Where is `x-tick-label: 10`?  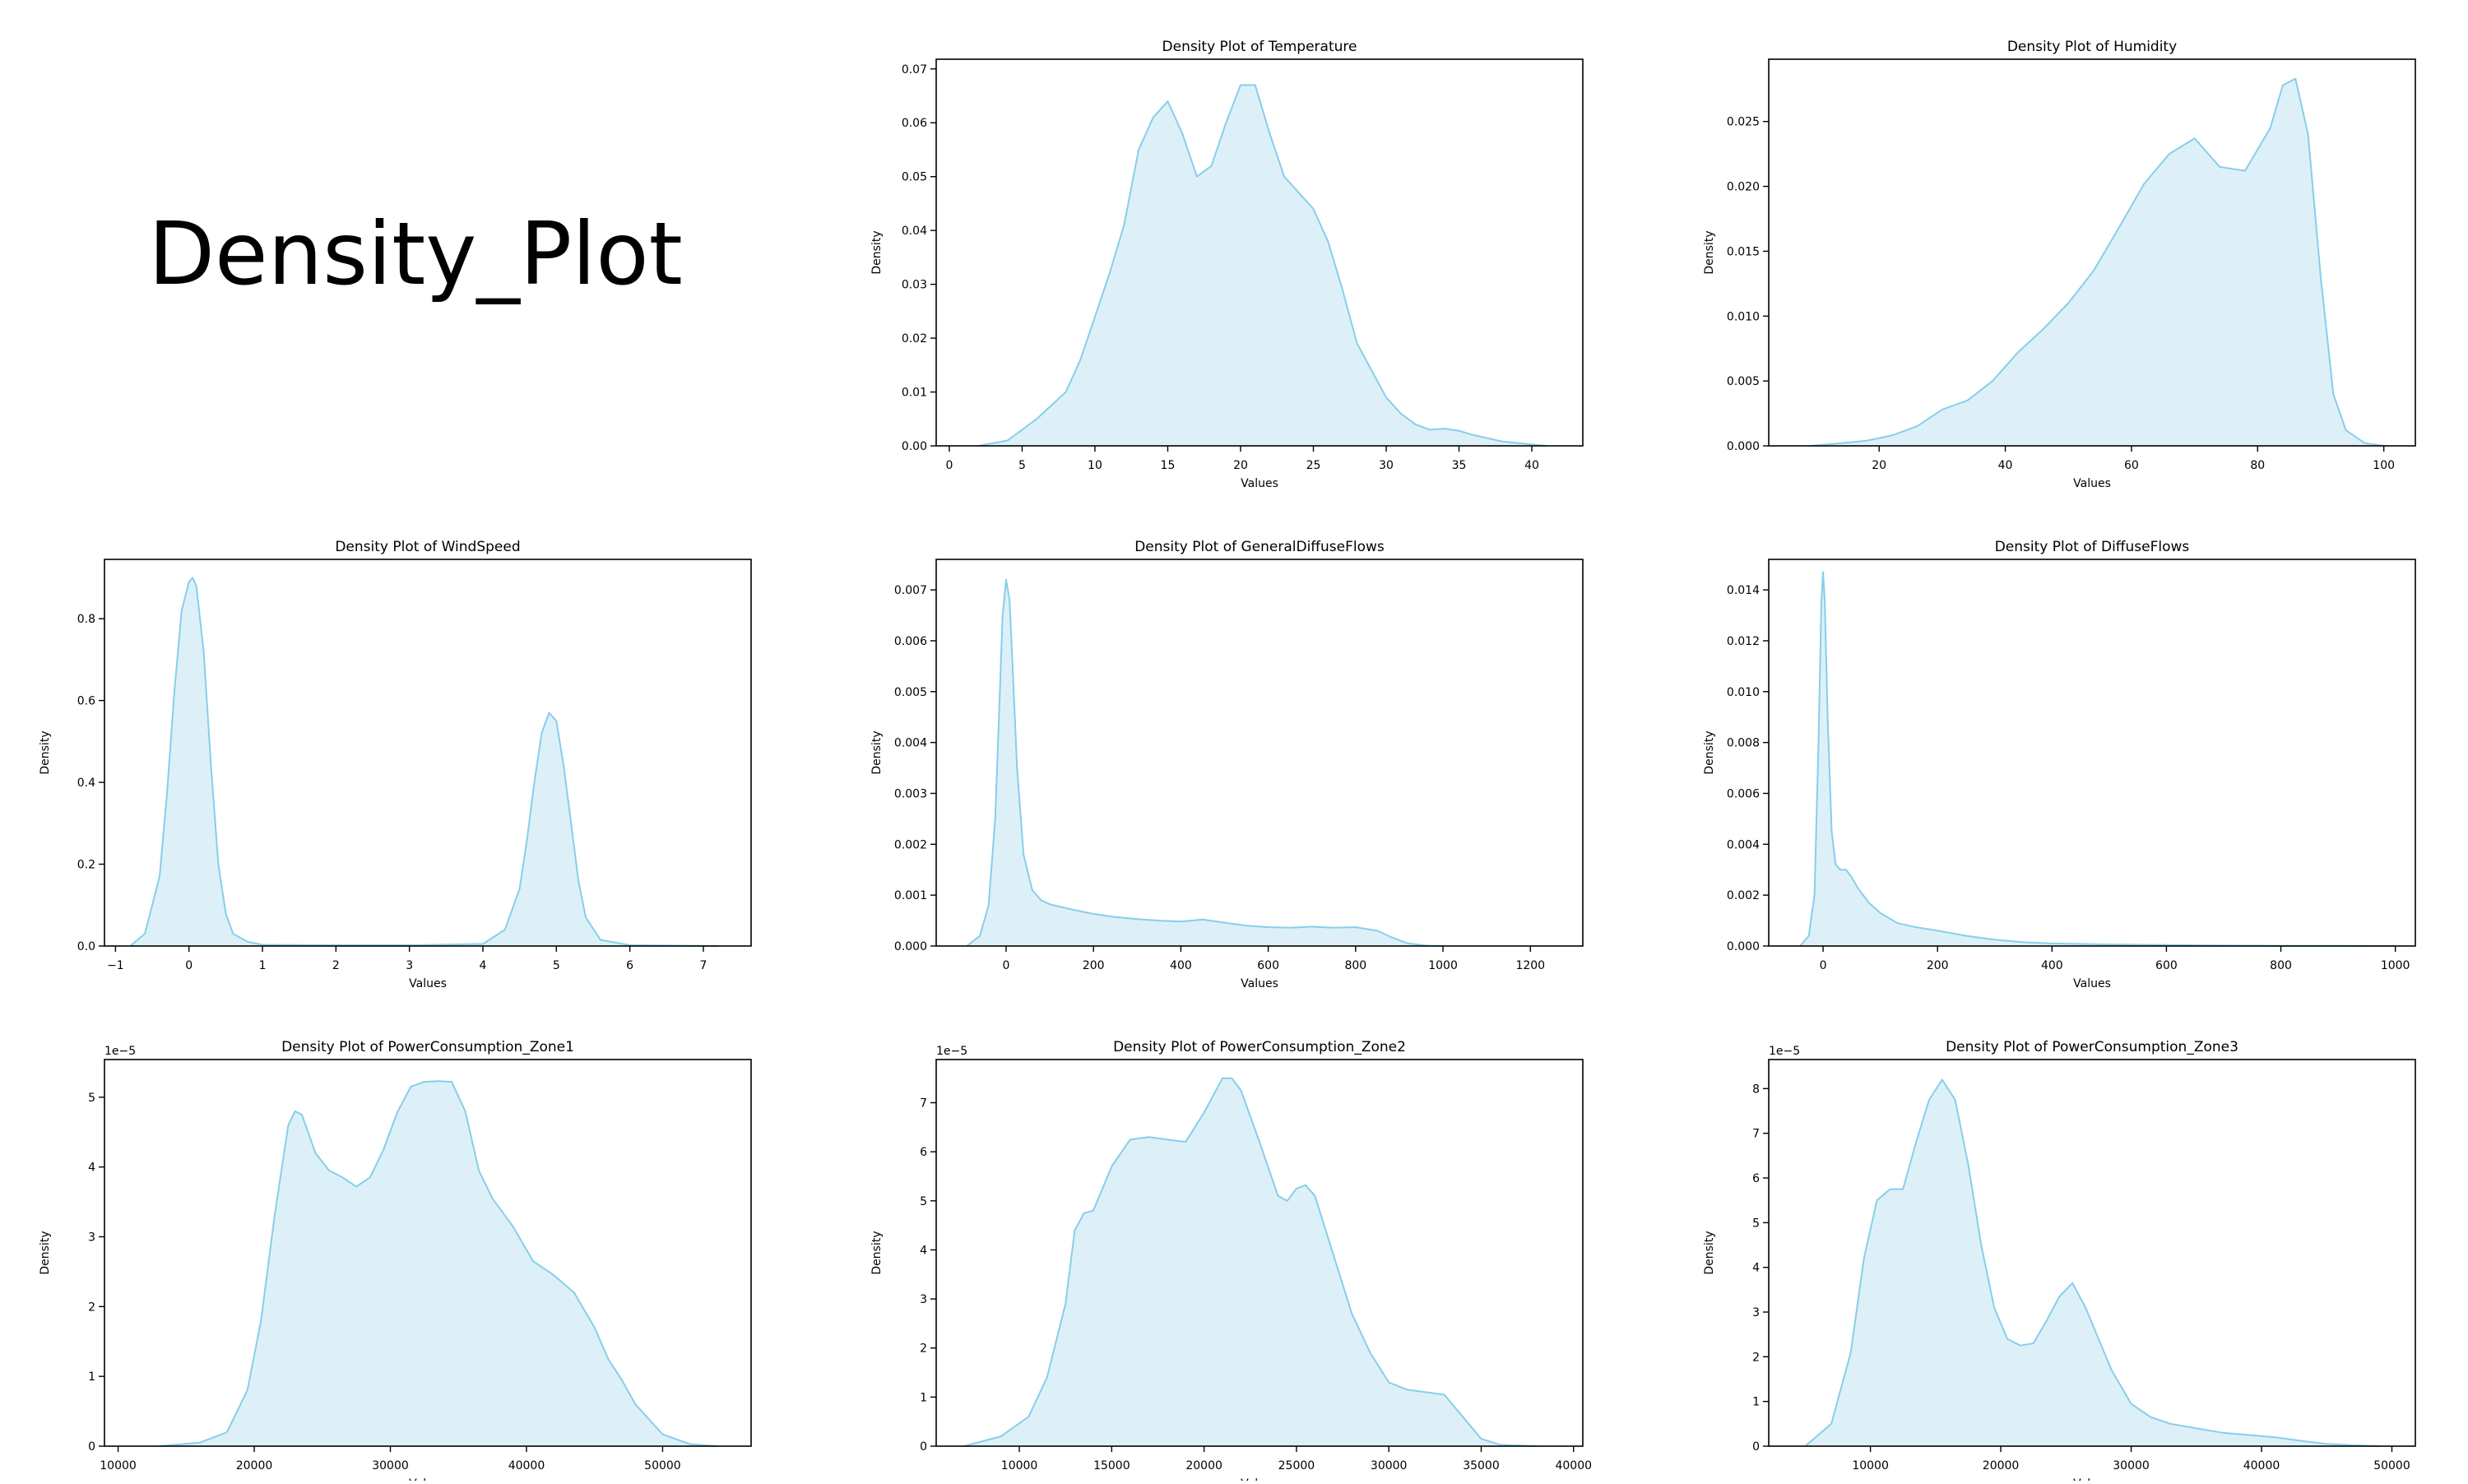
x-tick-label: 10 is located at coordinates (1095, 465).